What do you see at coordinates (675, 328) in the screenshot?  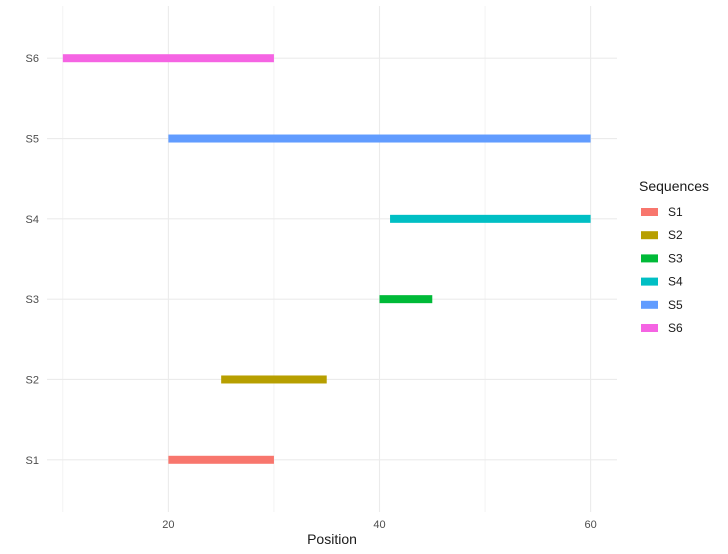 I see `legend-label-s6: S6` at bounding box center [675, 328].